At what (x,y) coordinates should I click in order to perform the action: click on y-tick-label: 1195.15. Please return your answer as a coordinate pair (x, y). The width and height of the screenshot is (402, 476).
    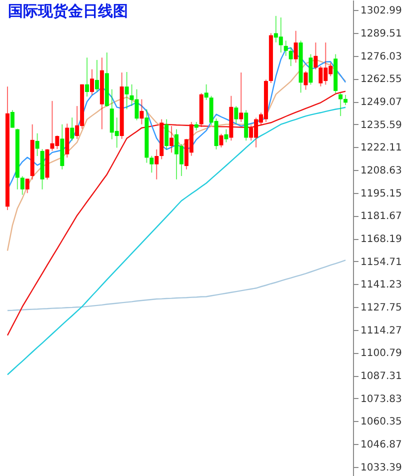
    Looking at the image, I should click on (381, 194).